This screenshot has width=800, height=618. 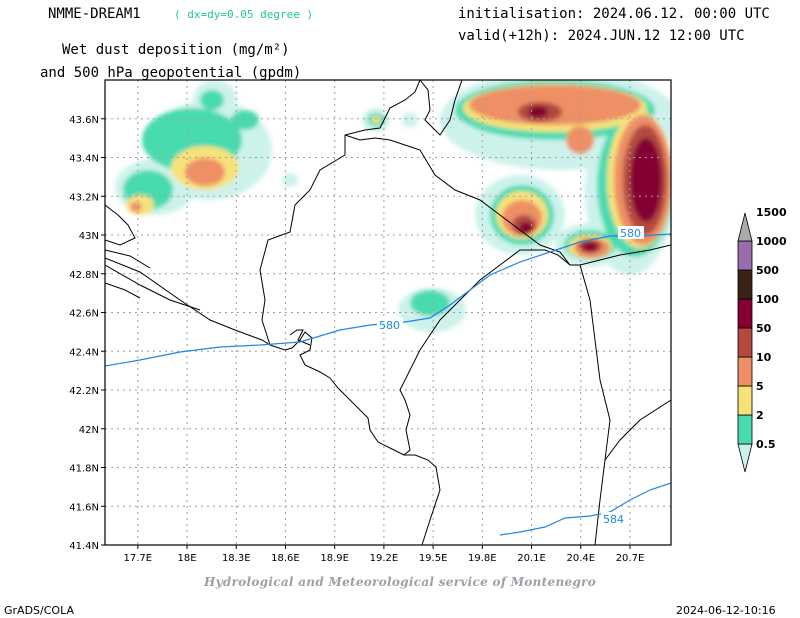 I want to click on contour-label-580-east: 580, so click(x=630, y=233).